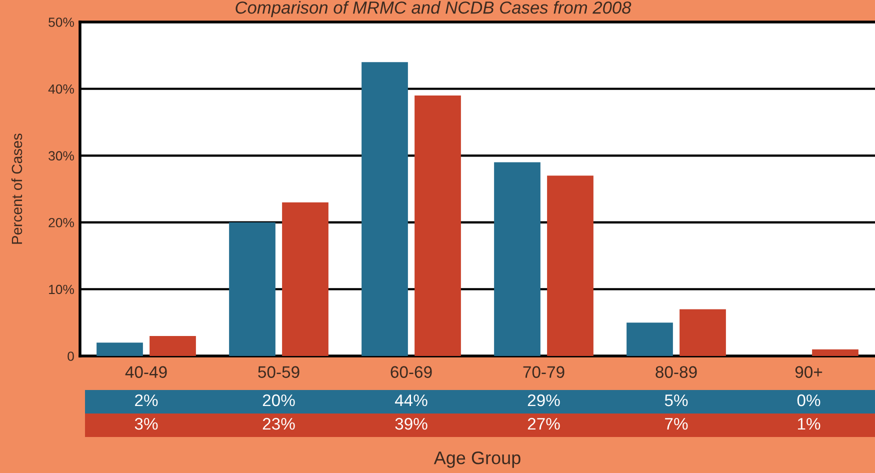  What do you see at coordinates (411, 372) in the screenshot?
I see `x-tick-label: 60-69` at bounding box center [411, 372].